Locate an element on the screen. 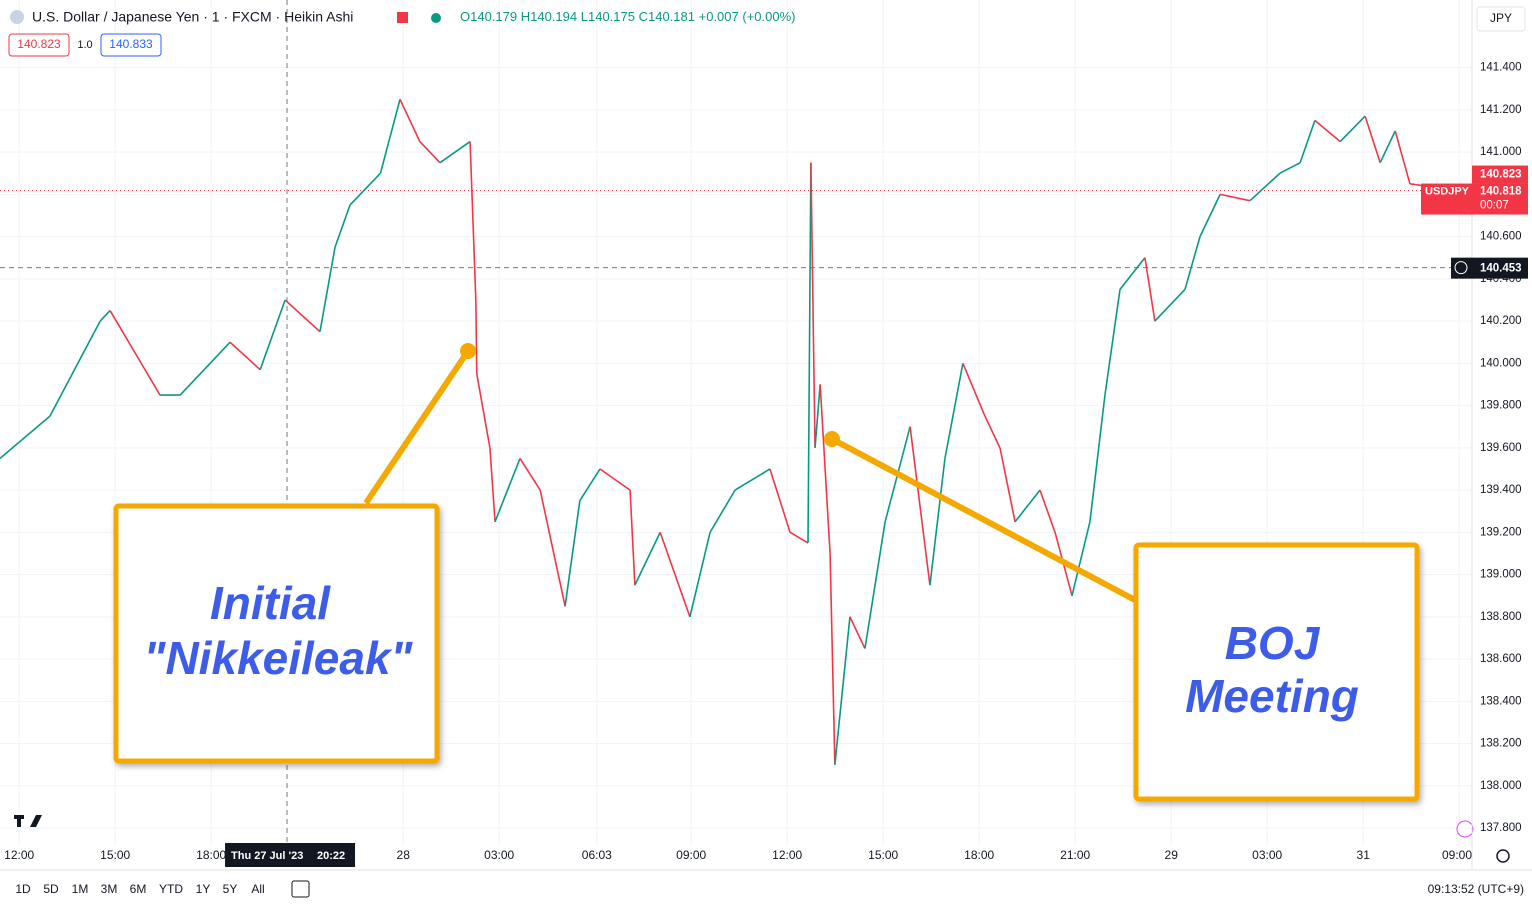 Image resolution: width=1532 pixels, height=912 pixels. range-button: 5Y is located at coordinates (230, 889).